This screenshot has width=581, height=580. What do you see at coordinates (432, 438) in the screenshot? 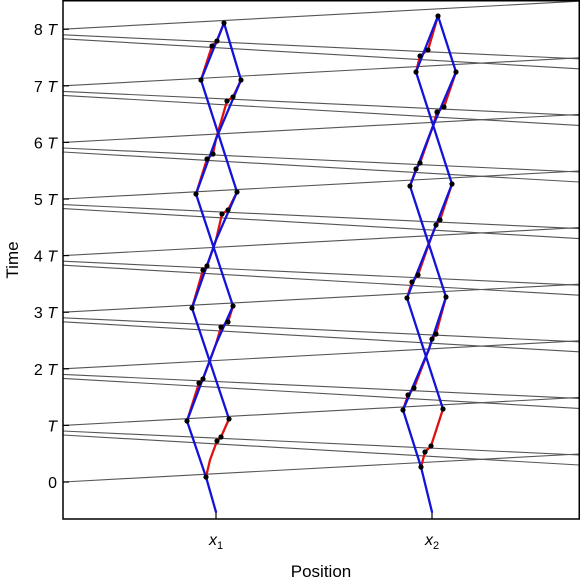
I see `red-segment` at bounding box center [432, 438].